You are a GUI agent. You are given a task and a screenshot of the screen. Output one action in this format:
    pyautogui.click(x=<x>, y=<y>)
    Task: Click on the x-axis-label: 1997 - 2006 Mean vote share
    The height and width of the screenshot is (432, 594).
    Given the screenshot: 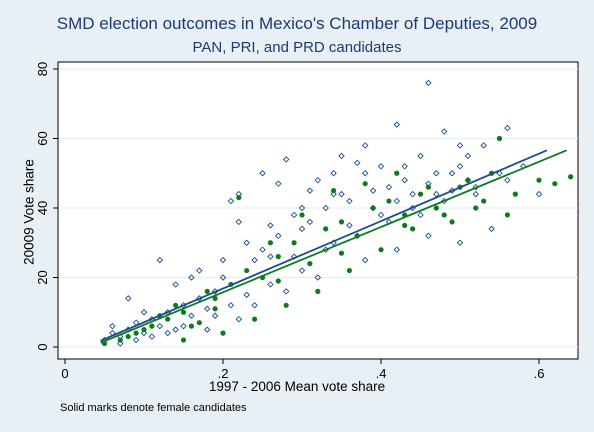 What is the action you would take?
    pyautogui.click(x=297, y=386)
    